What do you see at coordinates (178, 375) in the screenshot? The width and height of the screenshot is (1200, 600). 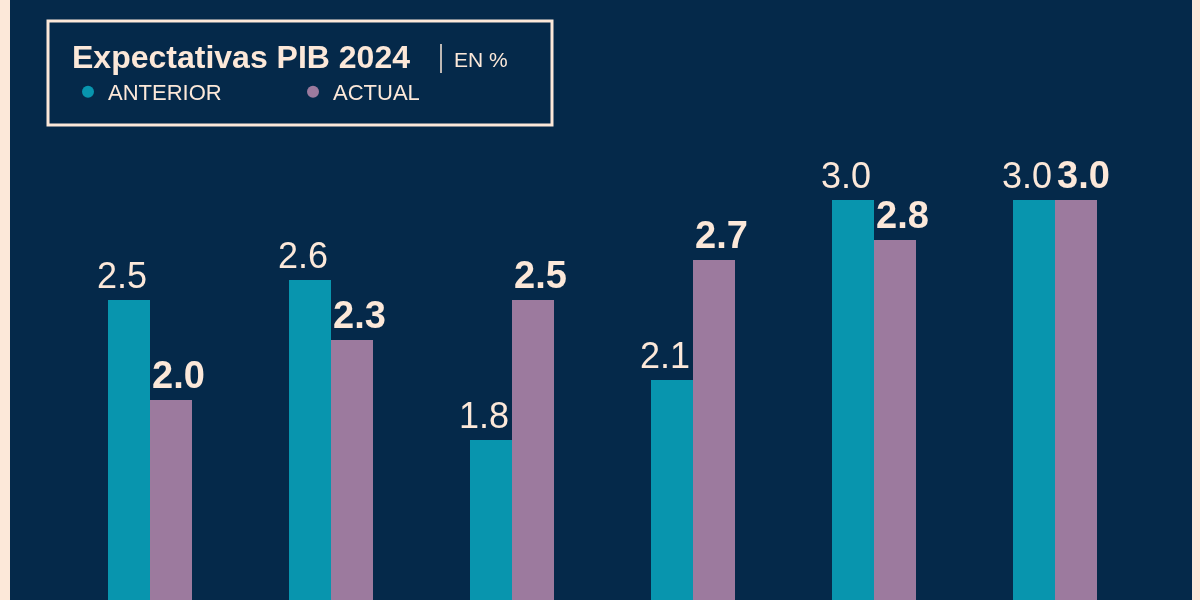 I see `data-label: 2.0` at bounding box center [178, 375].